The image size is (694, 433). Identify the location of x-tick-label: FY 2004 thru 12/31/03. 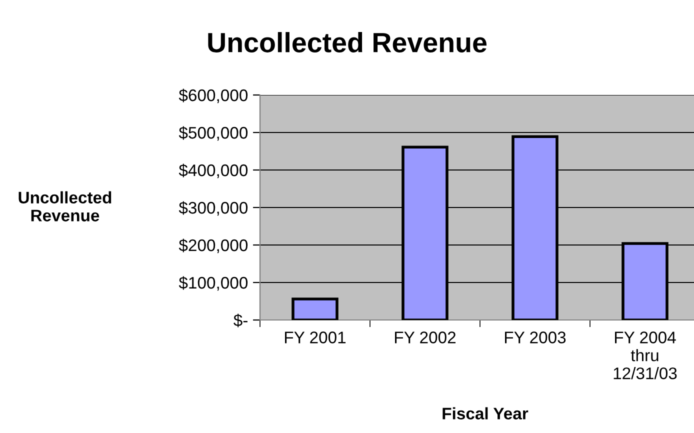
(645, 356).